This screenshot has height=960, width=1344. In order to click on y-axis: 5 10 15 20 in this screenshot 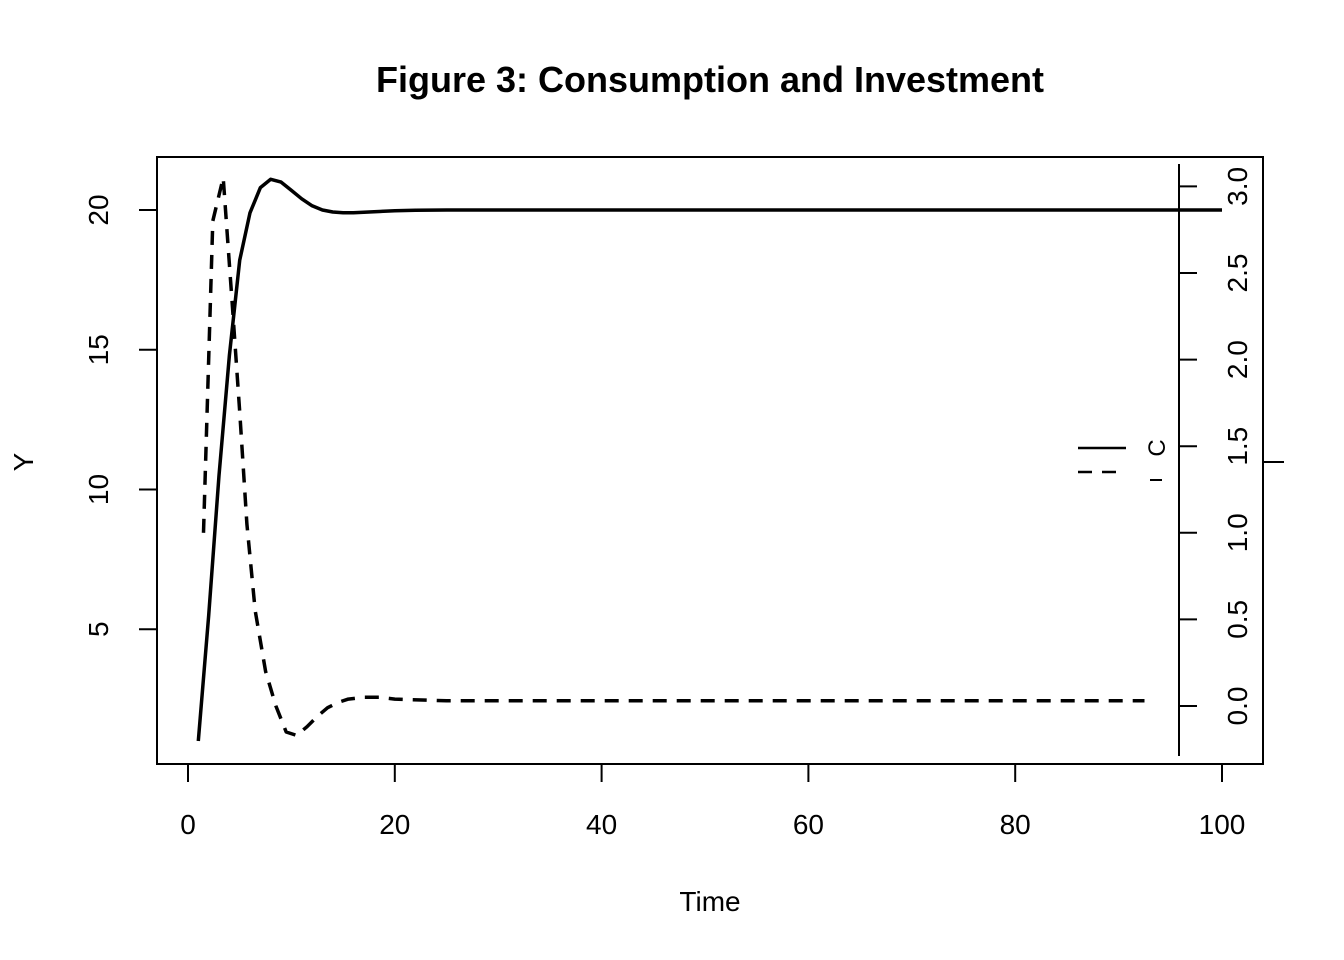, I will do `click(120, 415)`.